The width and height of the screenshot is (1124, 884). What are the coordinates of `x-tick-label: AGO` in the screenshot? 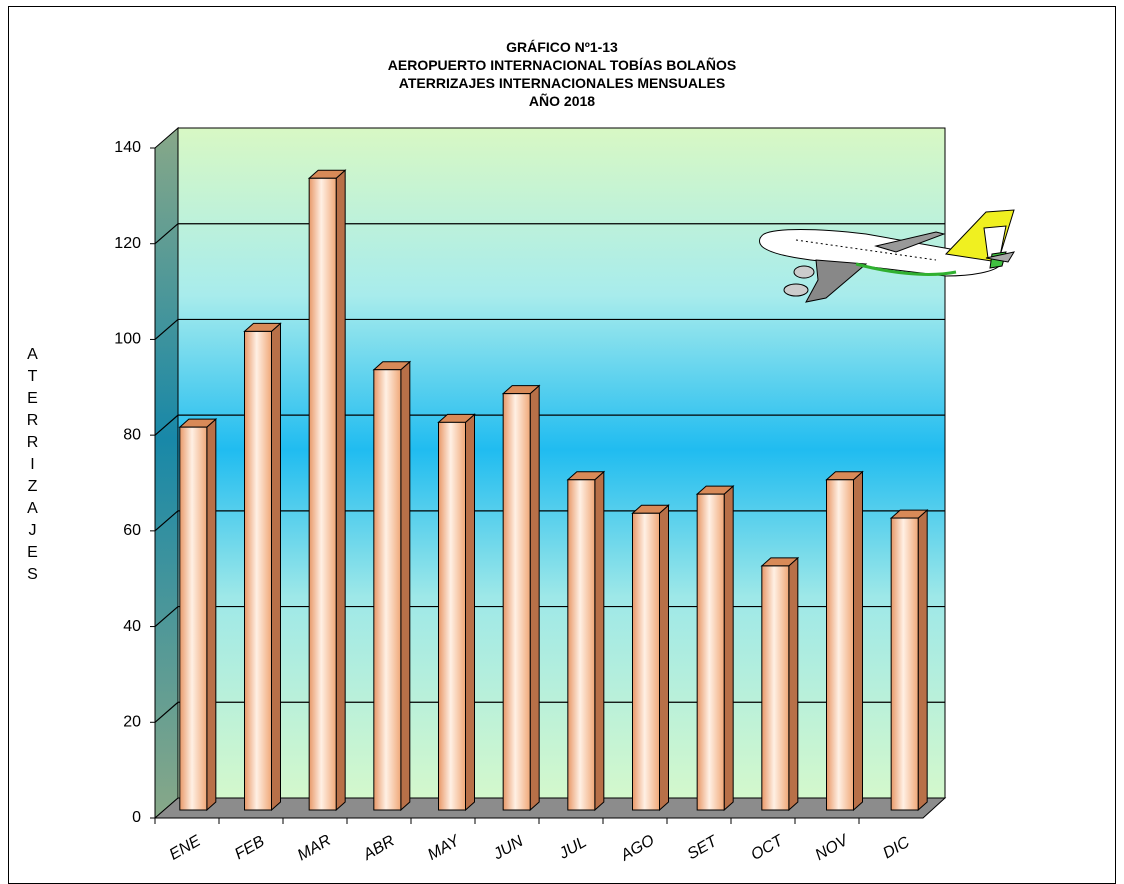 It's located at (637, 848).